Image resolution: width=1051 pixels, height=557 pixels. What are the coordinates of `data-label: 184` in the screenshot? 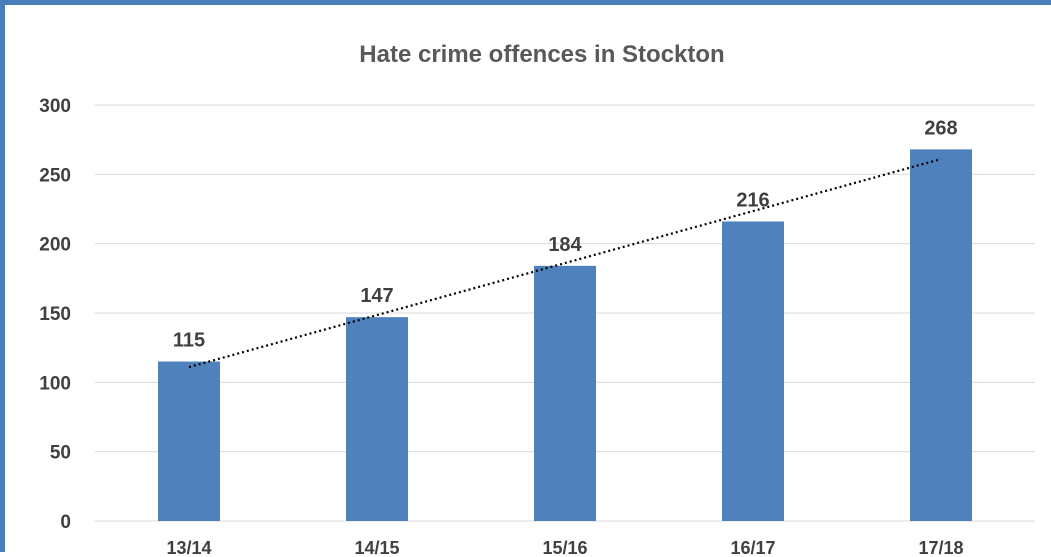 It's located at (565, 245).